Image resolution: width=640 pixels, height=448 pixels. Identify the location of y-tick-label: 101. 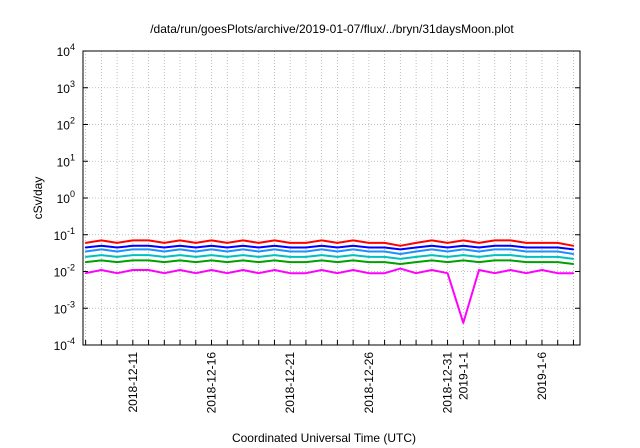
(66, 160).